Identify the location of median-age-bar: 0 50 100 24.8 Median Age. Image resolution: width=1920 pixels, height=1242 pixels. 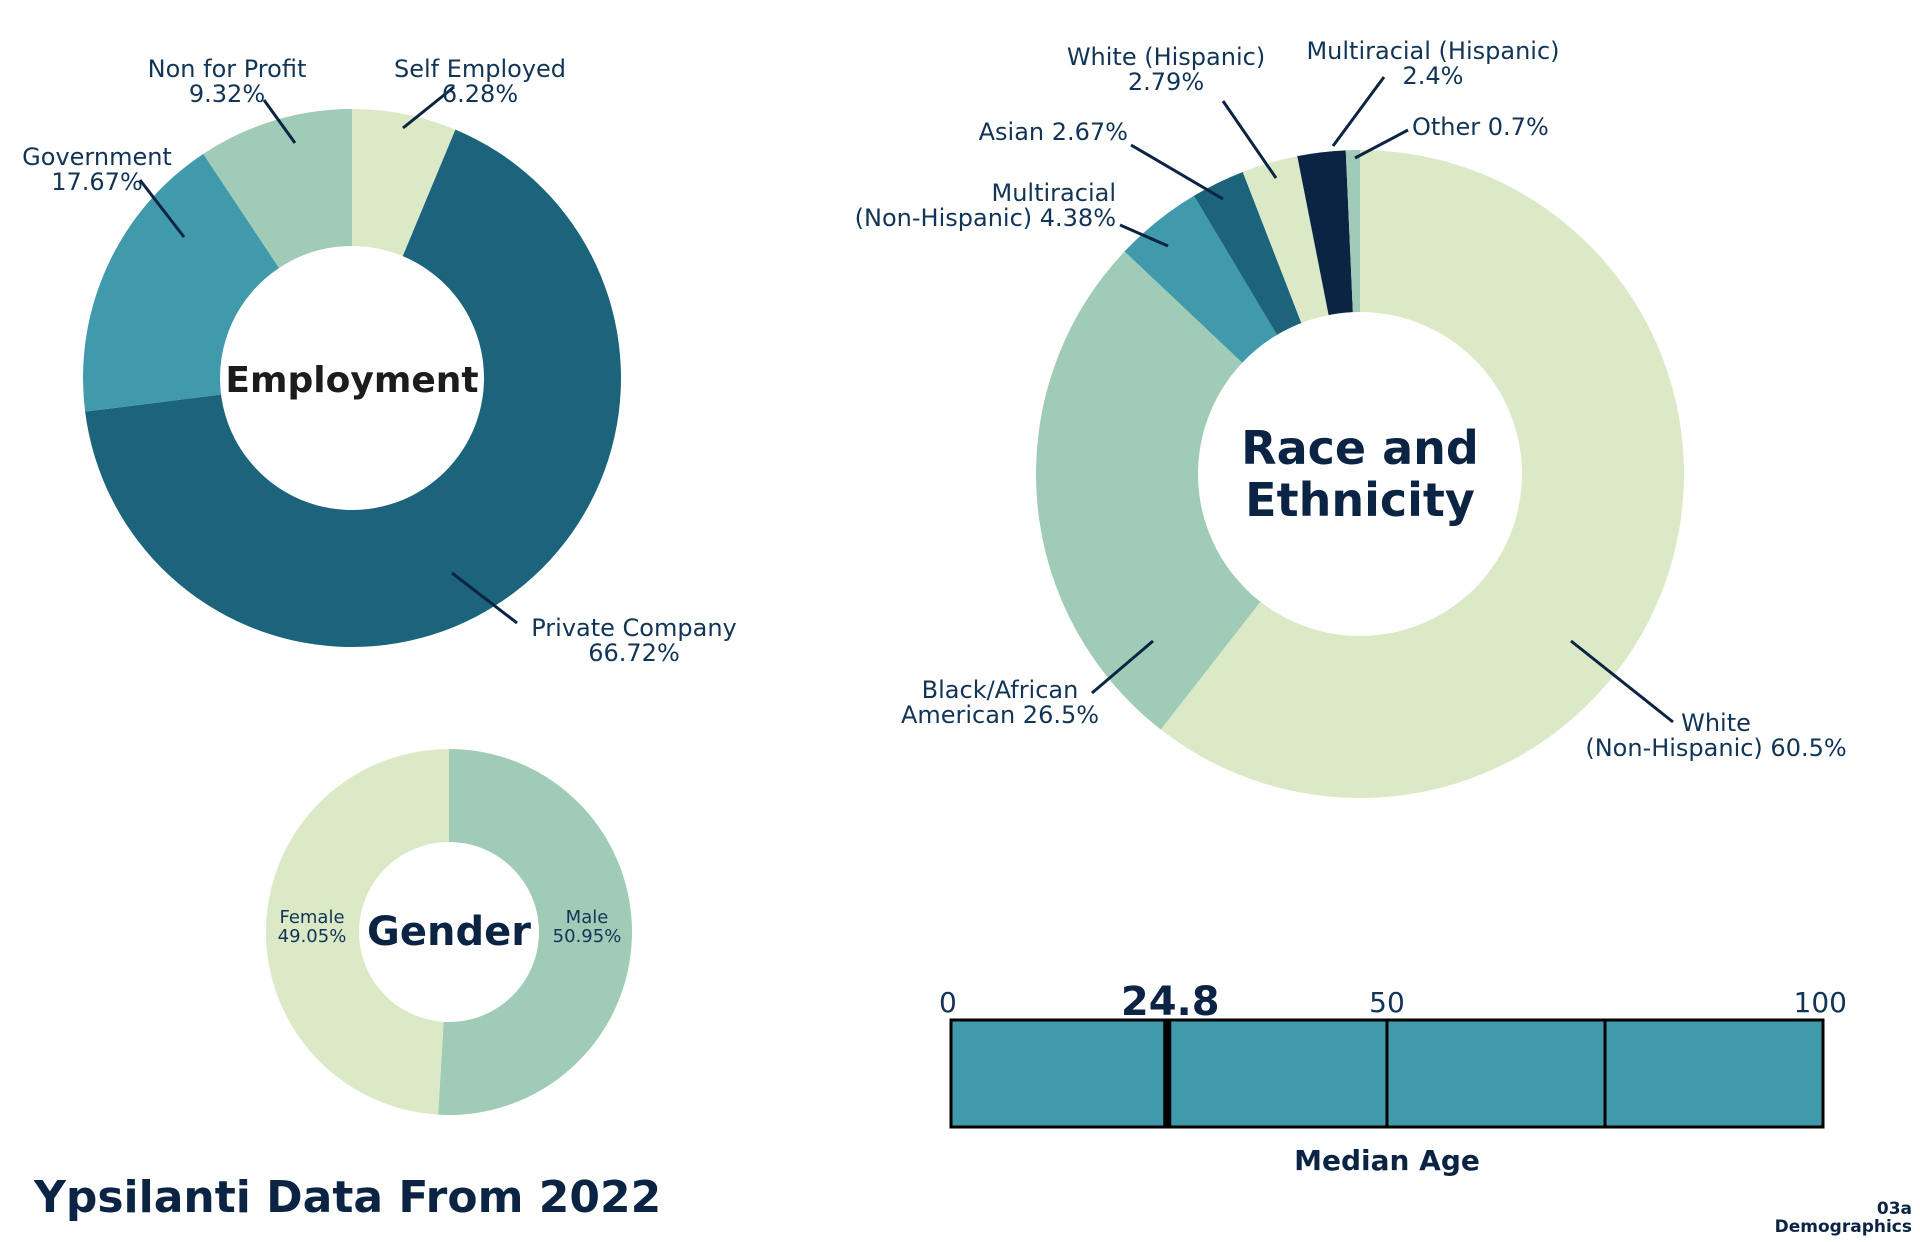
(1393, 1078).